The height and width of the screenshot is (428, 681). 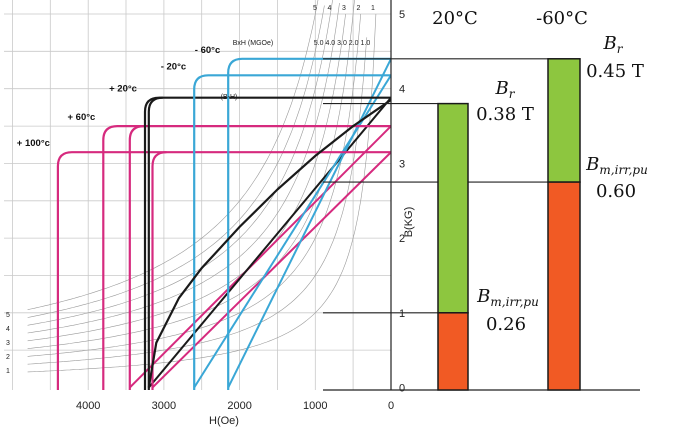 What do you see at coordinates (342, 43) in the screenshot?
I see `energy-row-label: 5.0 4.0 3.0 2.0 1.0` at bounding box center [342, 43].